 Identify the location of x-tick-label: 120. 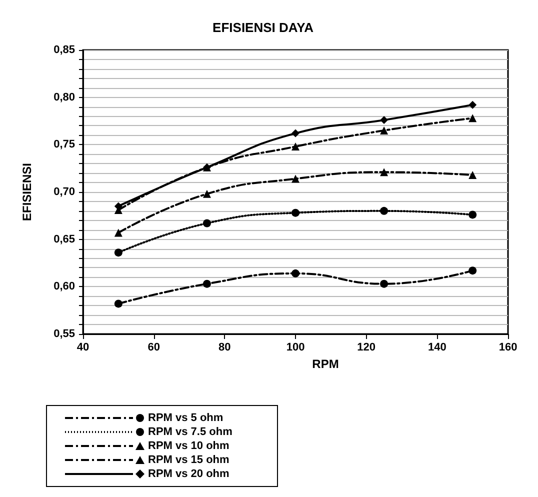
(366, 348).